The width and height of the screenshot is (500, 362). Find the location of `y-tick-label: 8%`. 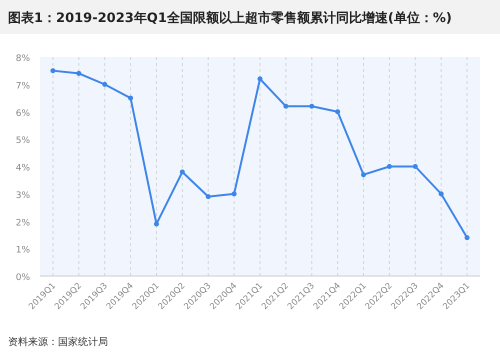

y-tick-label: 8% is located at coordinates (23, 59).